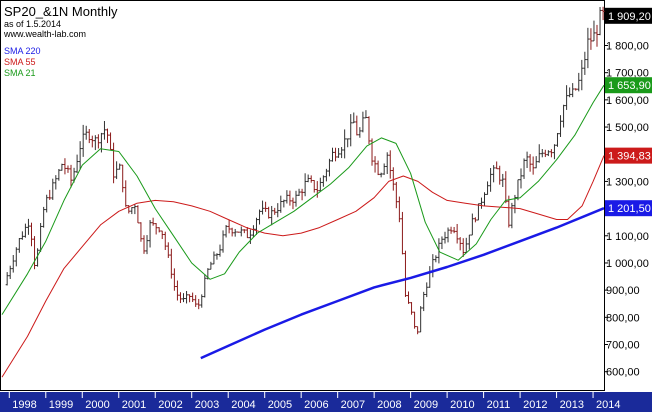  I want to click on y-tick-label: 600,00, so click(623, 373).